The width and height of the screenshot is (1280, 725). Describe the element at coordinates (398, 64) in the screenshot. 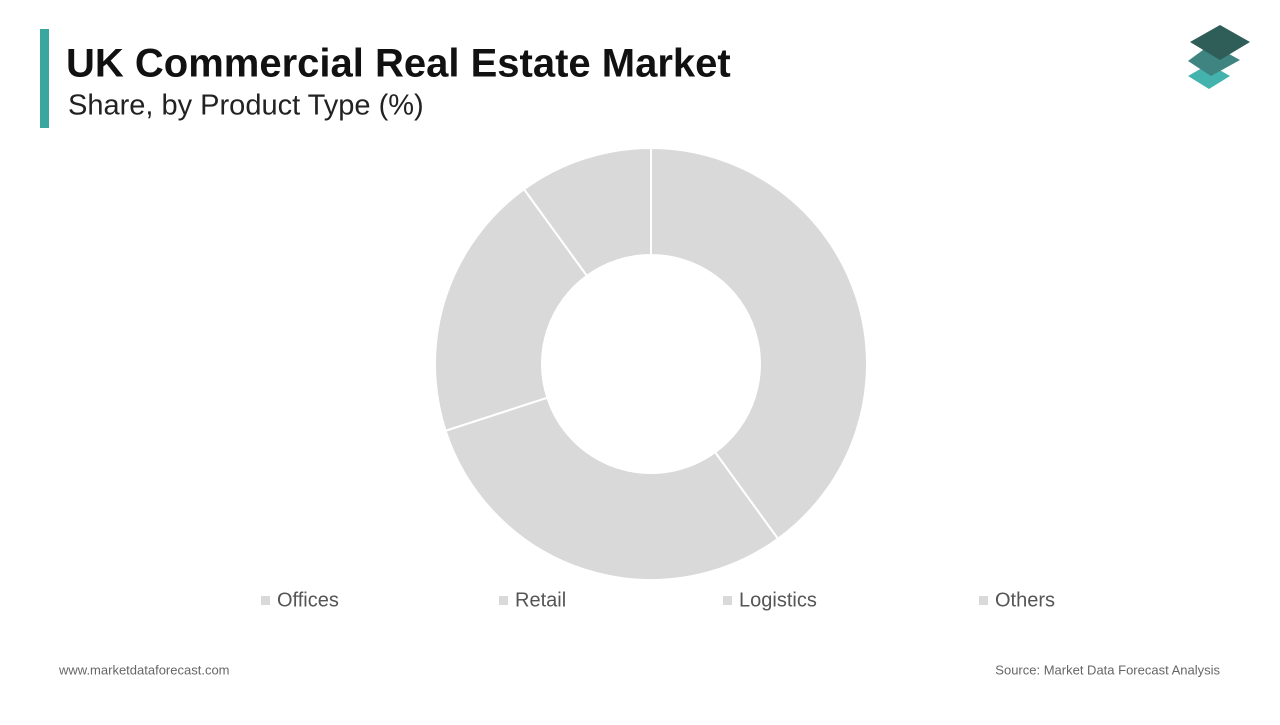

I see `chart-title: UK Commercial Real Estate Market` at that location.